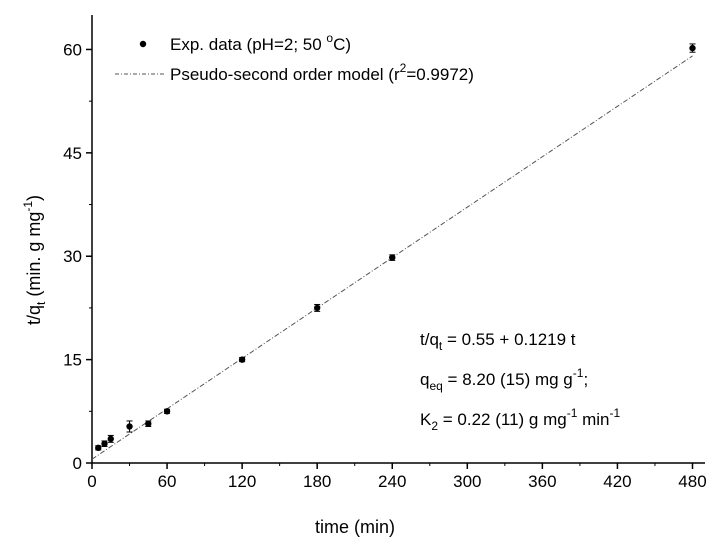 This screenshot has height=540, width=713. Describe the element at coordinates (498, 341) in the screenshot. I see `equation-linear: t/qt = 0.55 + 0.1219 t` at that location.